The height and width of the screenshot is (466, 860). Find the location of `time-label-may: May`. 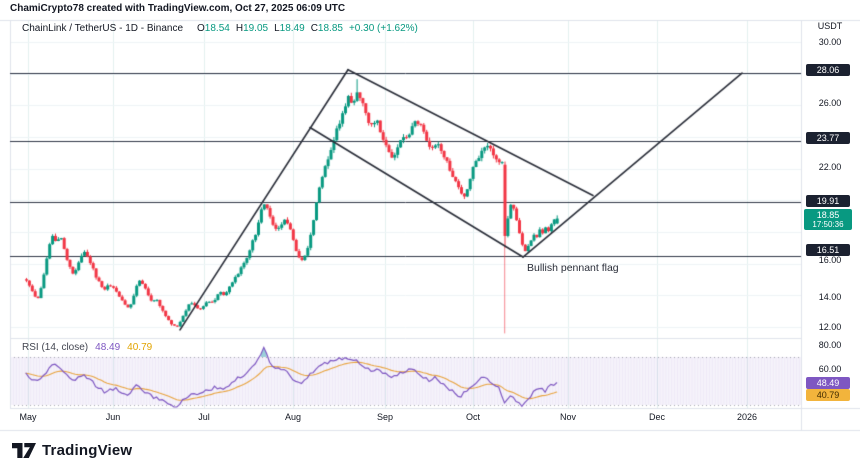

time-label-may: May is located at coordinates (28, 417).